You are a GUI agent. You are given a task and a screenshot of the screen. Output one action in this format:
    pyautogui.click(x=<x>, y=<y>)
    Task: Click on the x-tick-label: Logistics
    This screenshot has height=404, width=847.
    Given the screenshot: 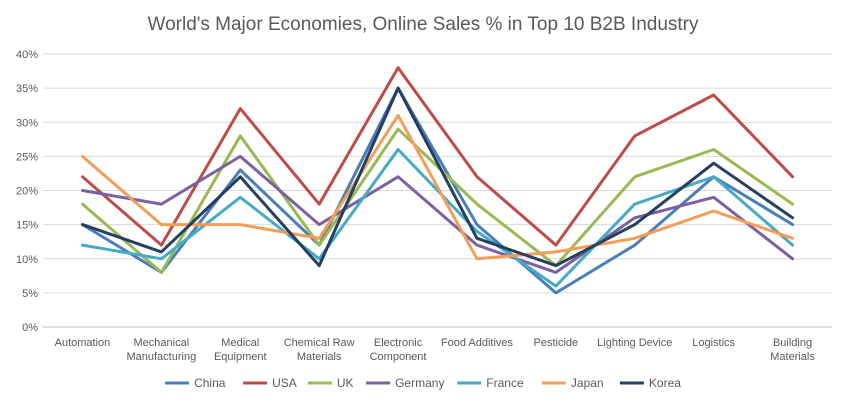 What is the action you would take?
    pyautogui.click(x=713, y=343)
    